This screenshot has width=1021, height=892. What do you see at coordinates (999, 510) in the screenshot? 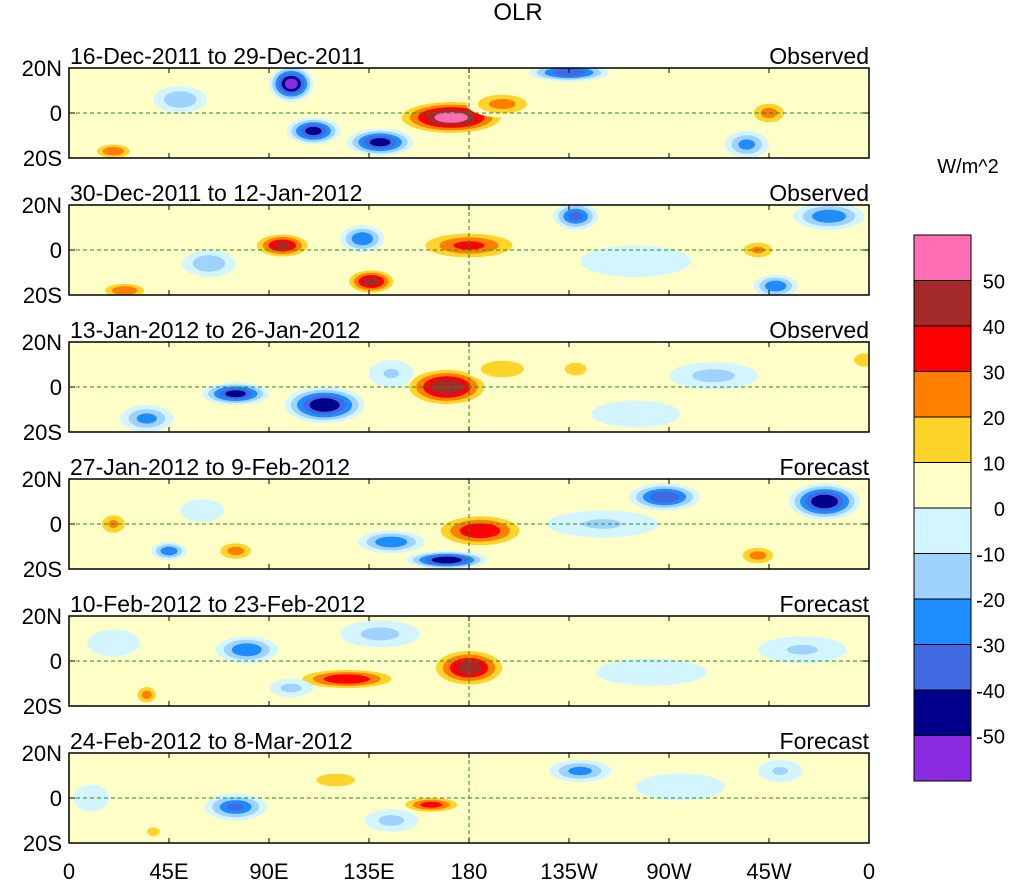
I see `colorbar-label: 0` at bounding box center [999, 510].